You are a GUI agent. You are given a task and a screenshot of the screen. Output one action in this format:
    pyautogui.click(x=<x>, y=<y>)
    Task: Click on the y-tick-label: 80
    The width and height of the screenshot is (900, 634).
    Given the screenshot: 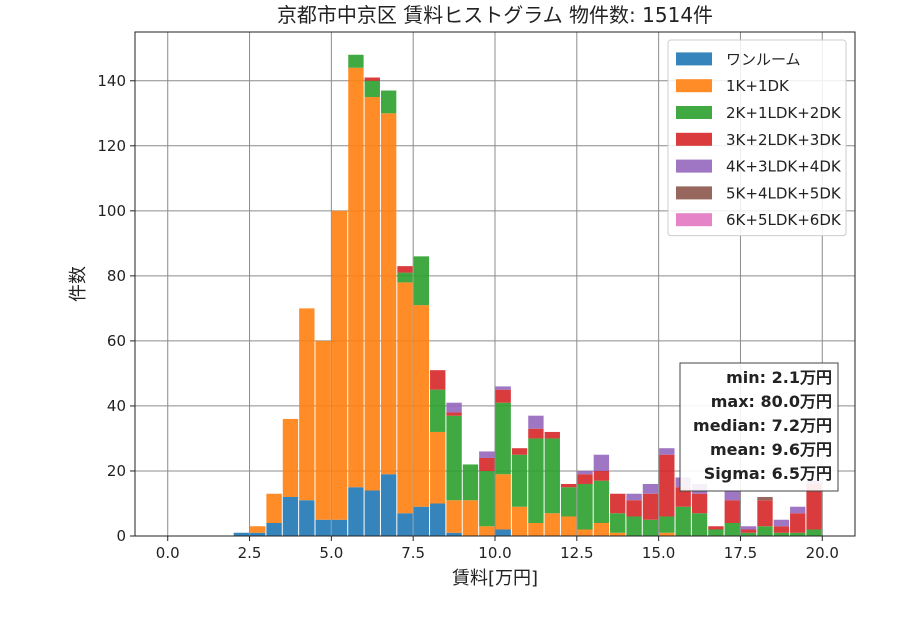 What is the action you would take?
    pyautogui.click(x=116, y=276)
    